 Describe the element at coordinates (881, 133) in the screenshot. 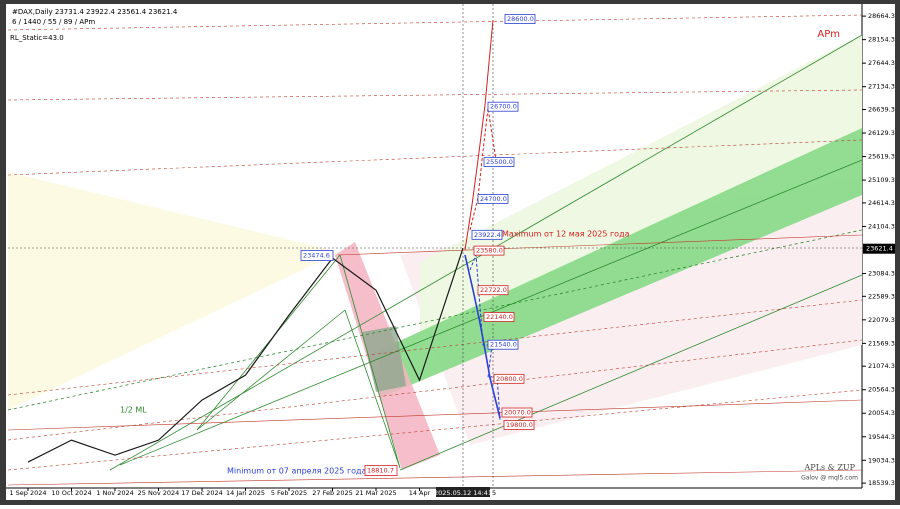

I see `y-tick-label: 26129.3` at that location.